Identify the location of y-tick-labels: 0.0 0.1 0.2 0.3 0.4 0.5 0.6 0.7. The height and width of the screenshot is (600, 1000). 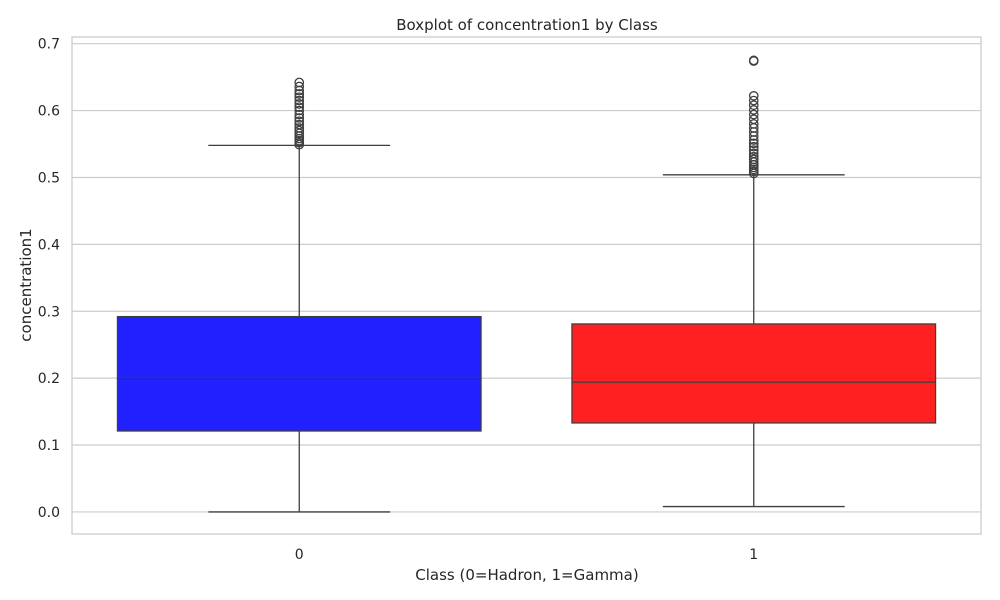
(49, 279).